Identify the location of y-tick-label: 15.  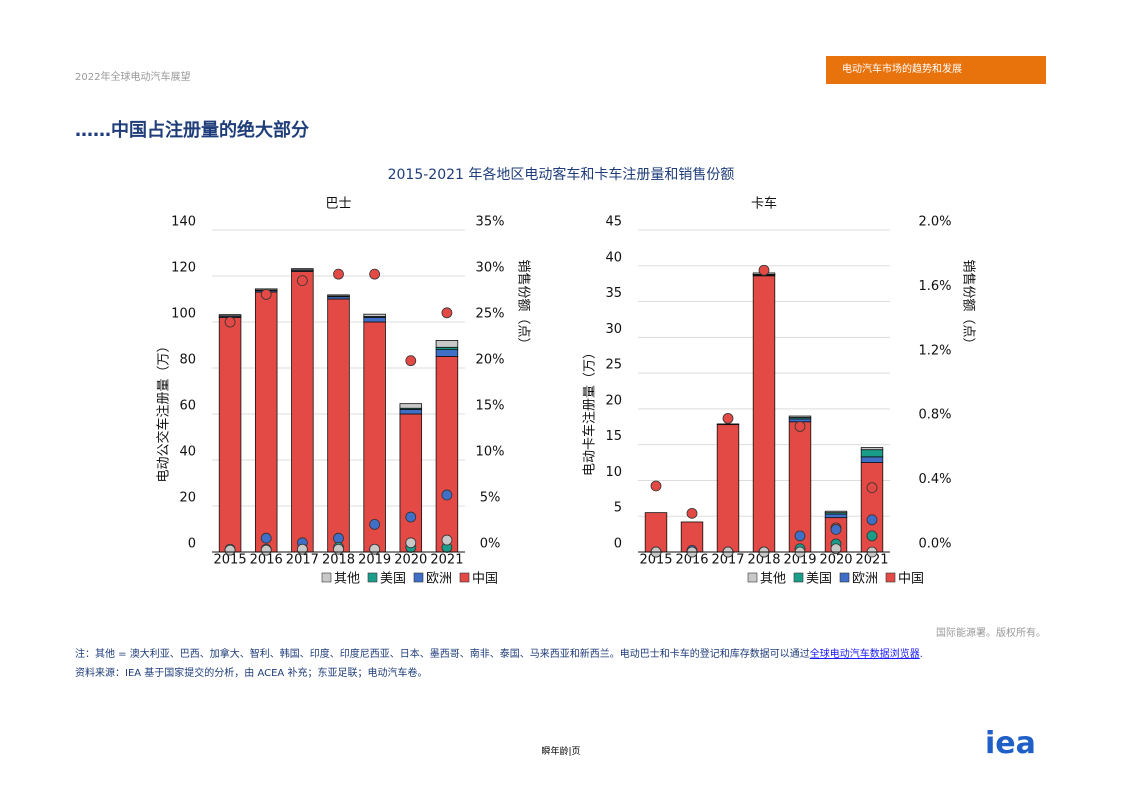
(613, 436).